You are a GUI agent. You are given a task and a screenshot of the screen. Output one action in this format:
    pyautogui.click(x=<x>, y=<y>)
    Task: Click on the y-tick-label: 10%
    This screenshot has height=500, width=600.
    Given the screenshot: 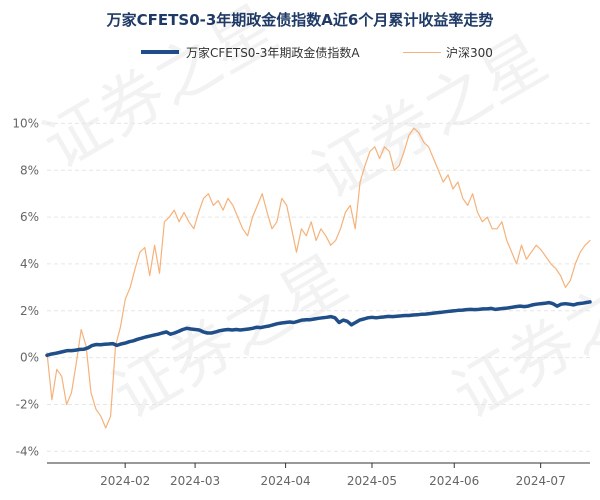 What is the action you would take?
    pyautogui.click(x=25, y=123)
    